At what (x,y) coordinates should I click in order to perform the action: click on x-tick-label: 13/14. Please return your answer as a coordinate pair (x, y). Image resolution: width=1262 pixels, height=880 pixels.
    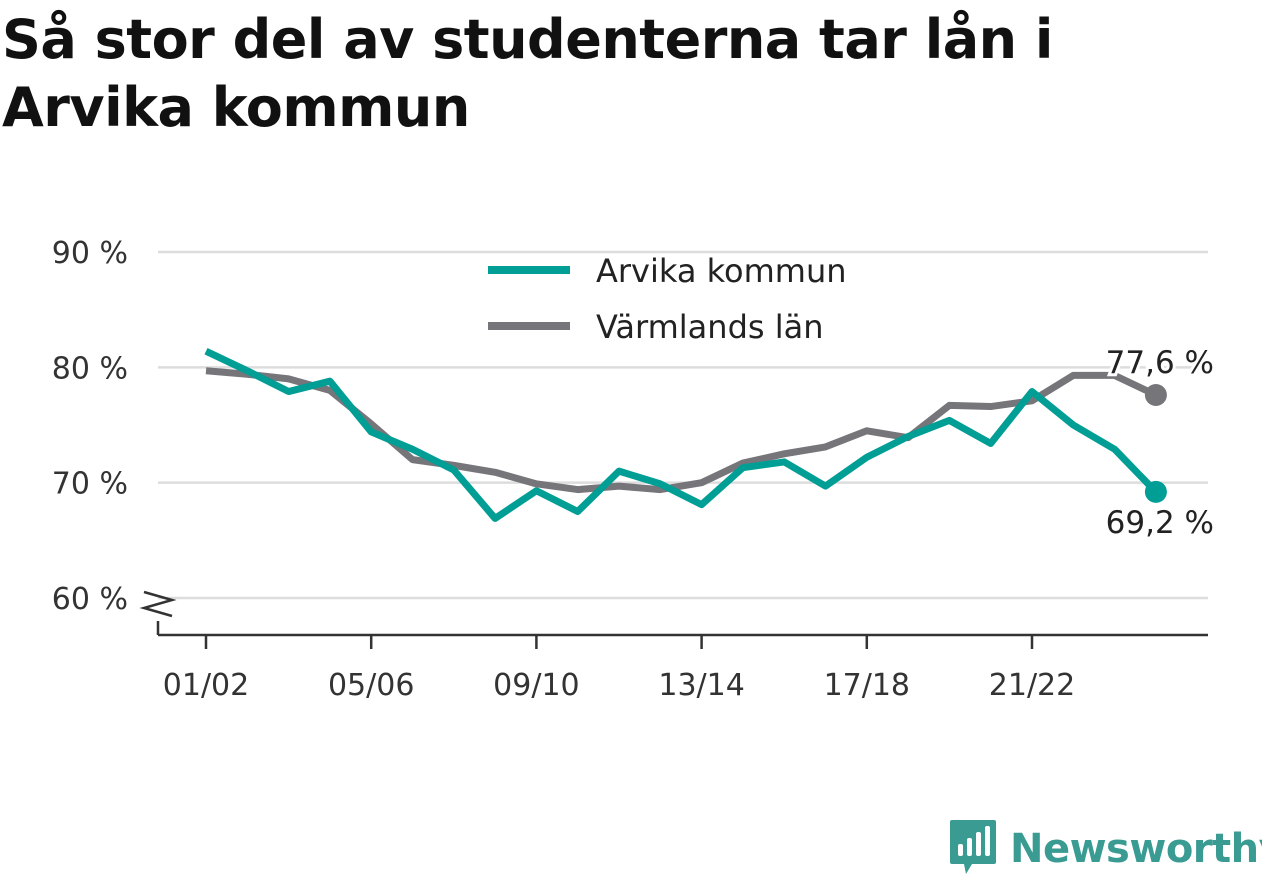
    Looking at the image, I should click on (701, 685).